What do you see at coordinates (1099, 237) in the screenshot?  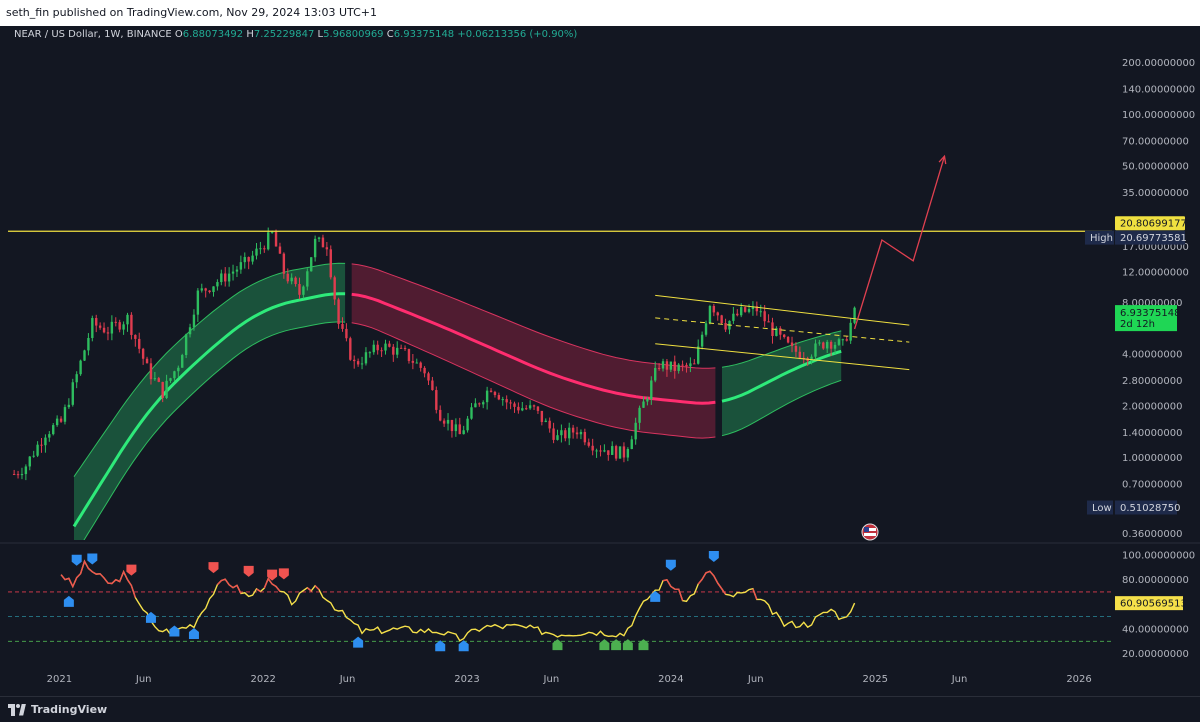 I see `high-tag-bg` at bounding box center [1099, 237].